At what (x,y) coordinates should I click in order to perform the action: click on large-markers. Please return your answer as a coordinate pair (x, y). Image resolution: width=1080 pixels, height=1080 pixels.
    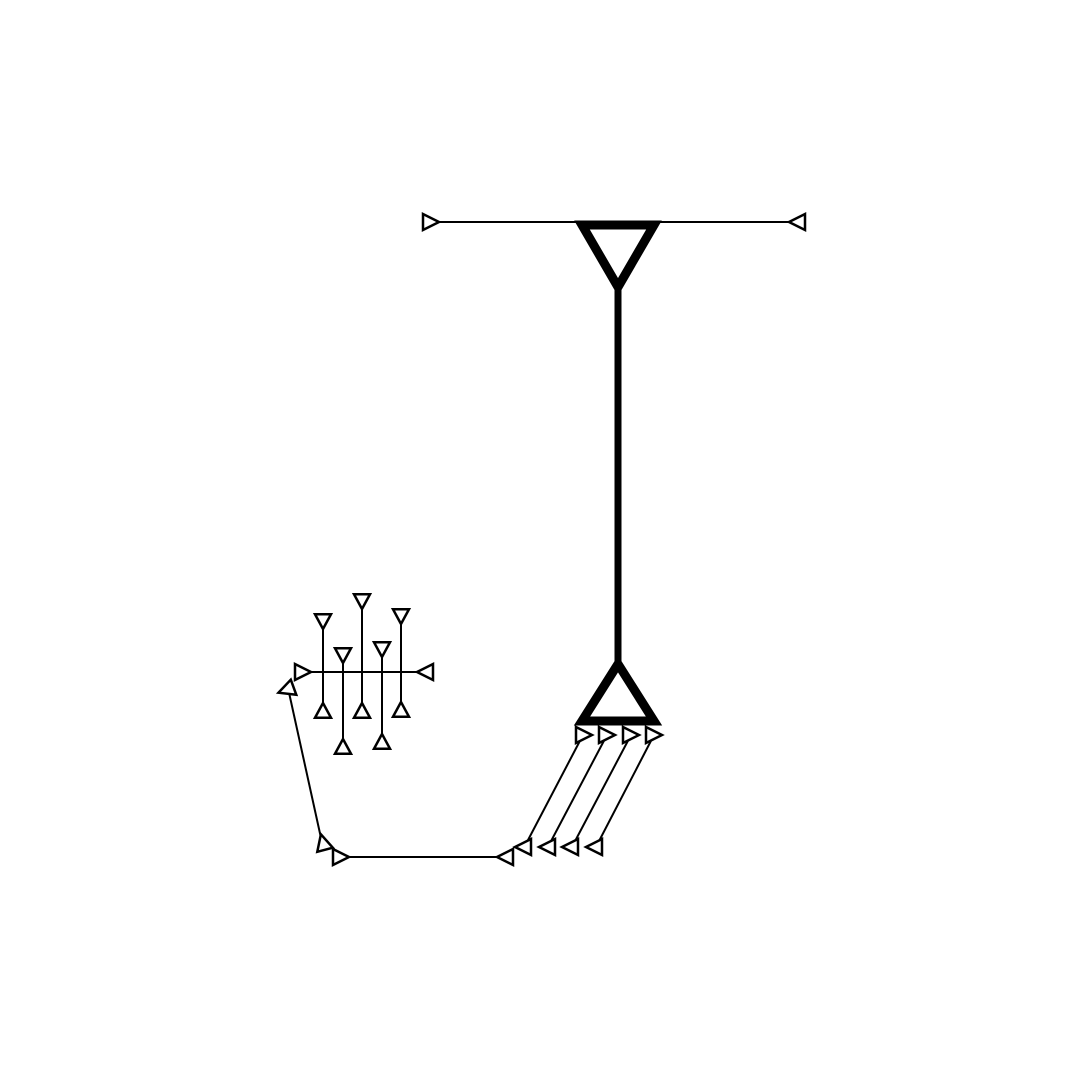
    Looking at the image, I should click on (618, 473).